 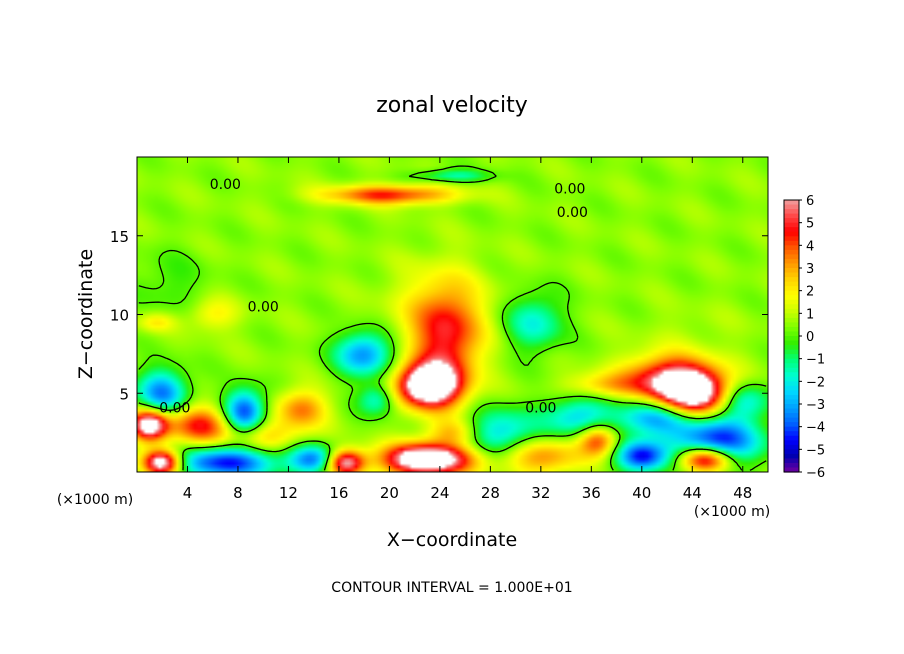 I want to click on colorbar-tick-label: 2, so click(x=810, y=292).